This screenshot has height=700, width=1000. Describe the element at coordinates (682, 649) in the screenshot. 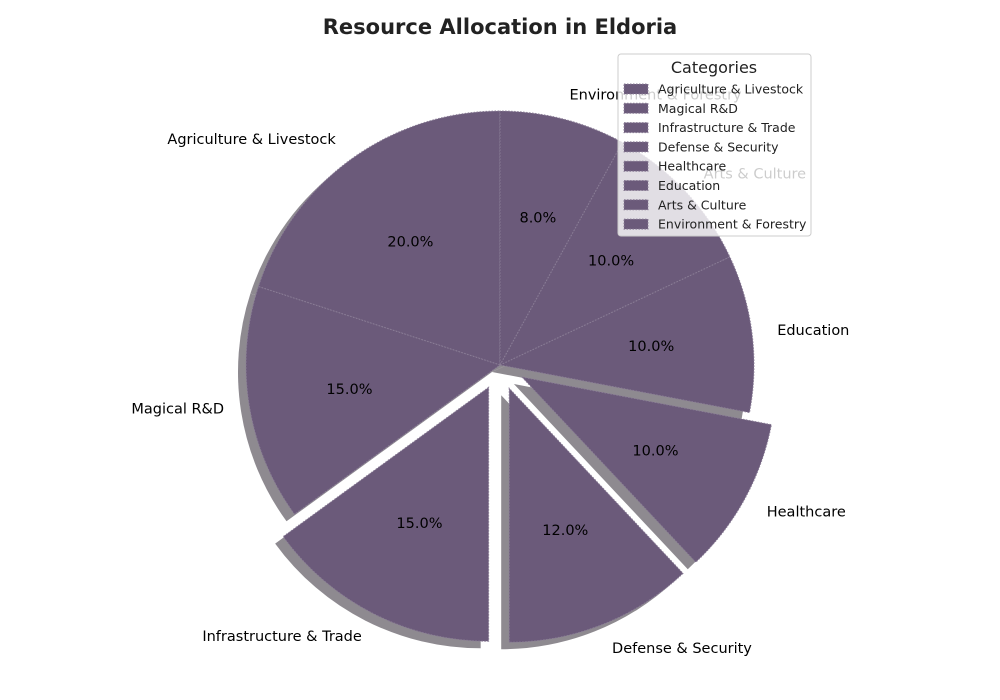

I see `slice-label-defense-and-security: Defense & Security` at that location.